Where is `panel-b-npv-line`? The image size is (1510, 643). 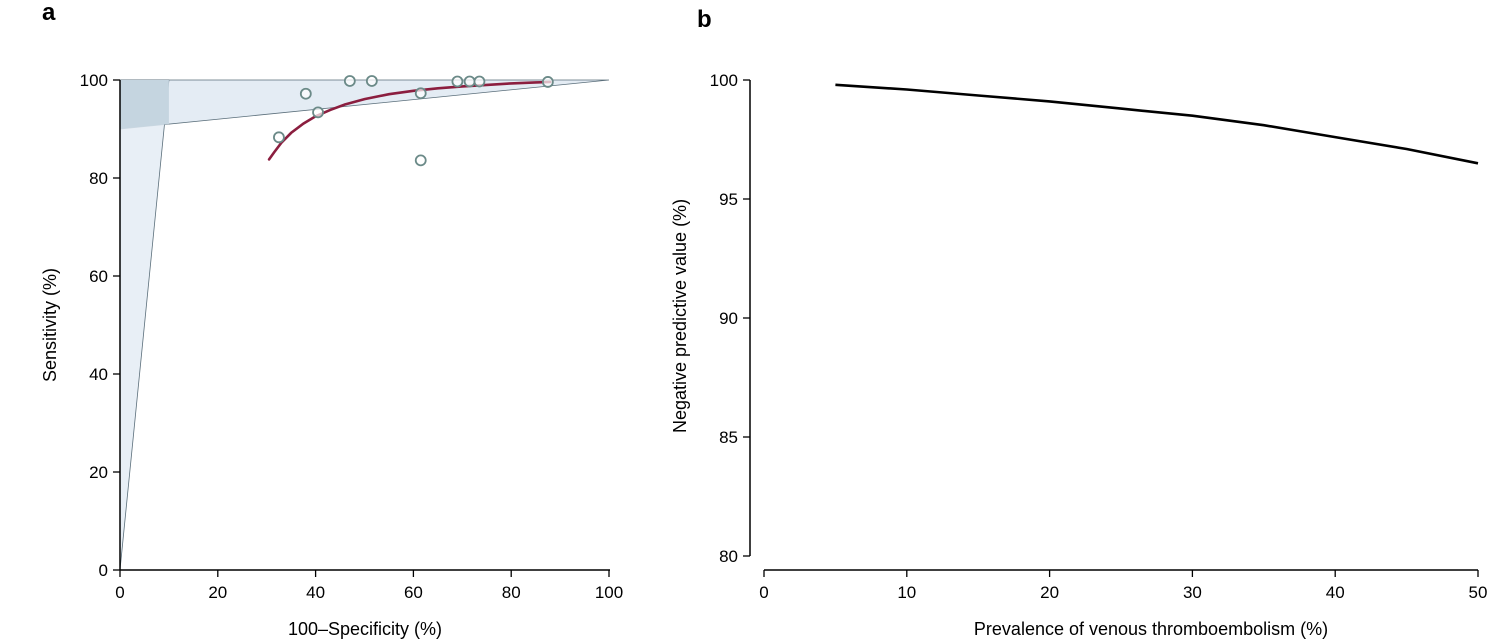
panel-b-npv-line is located at coordinates (1157, 124).